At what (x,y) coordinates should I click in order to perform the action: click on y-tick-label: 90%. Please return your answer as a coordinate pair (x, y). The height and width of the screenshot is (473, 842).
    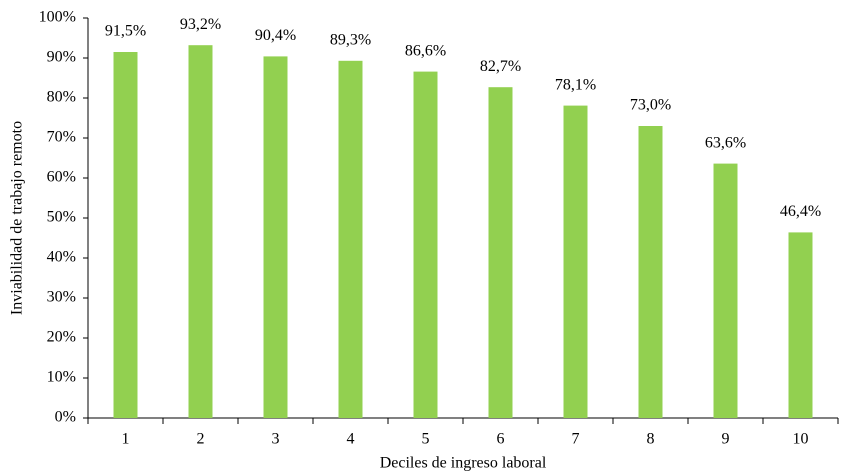
    Looking at the image, I should click on (61, 57).